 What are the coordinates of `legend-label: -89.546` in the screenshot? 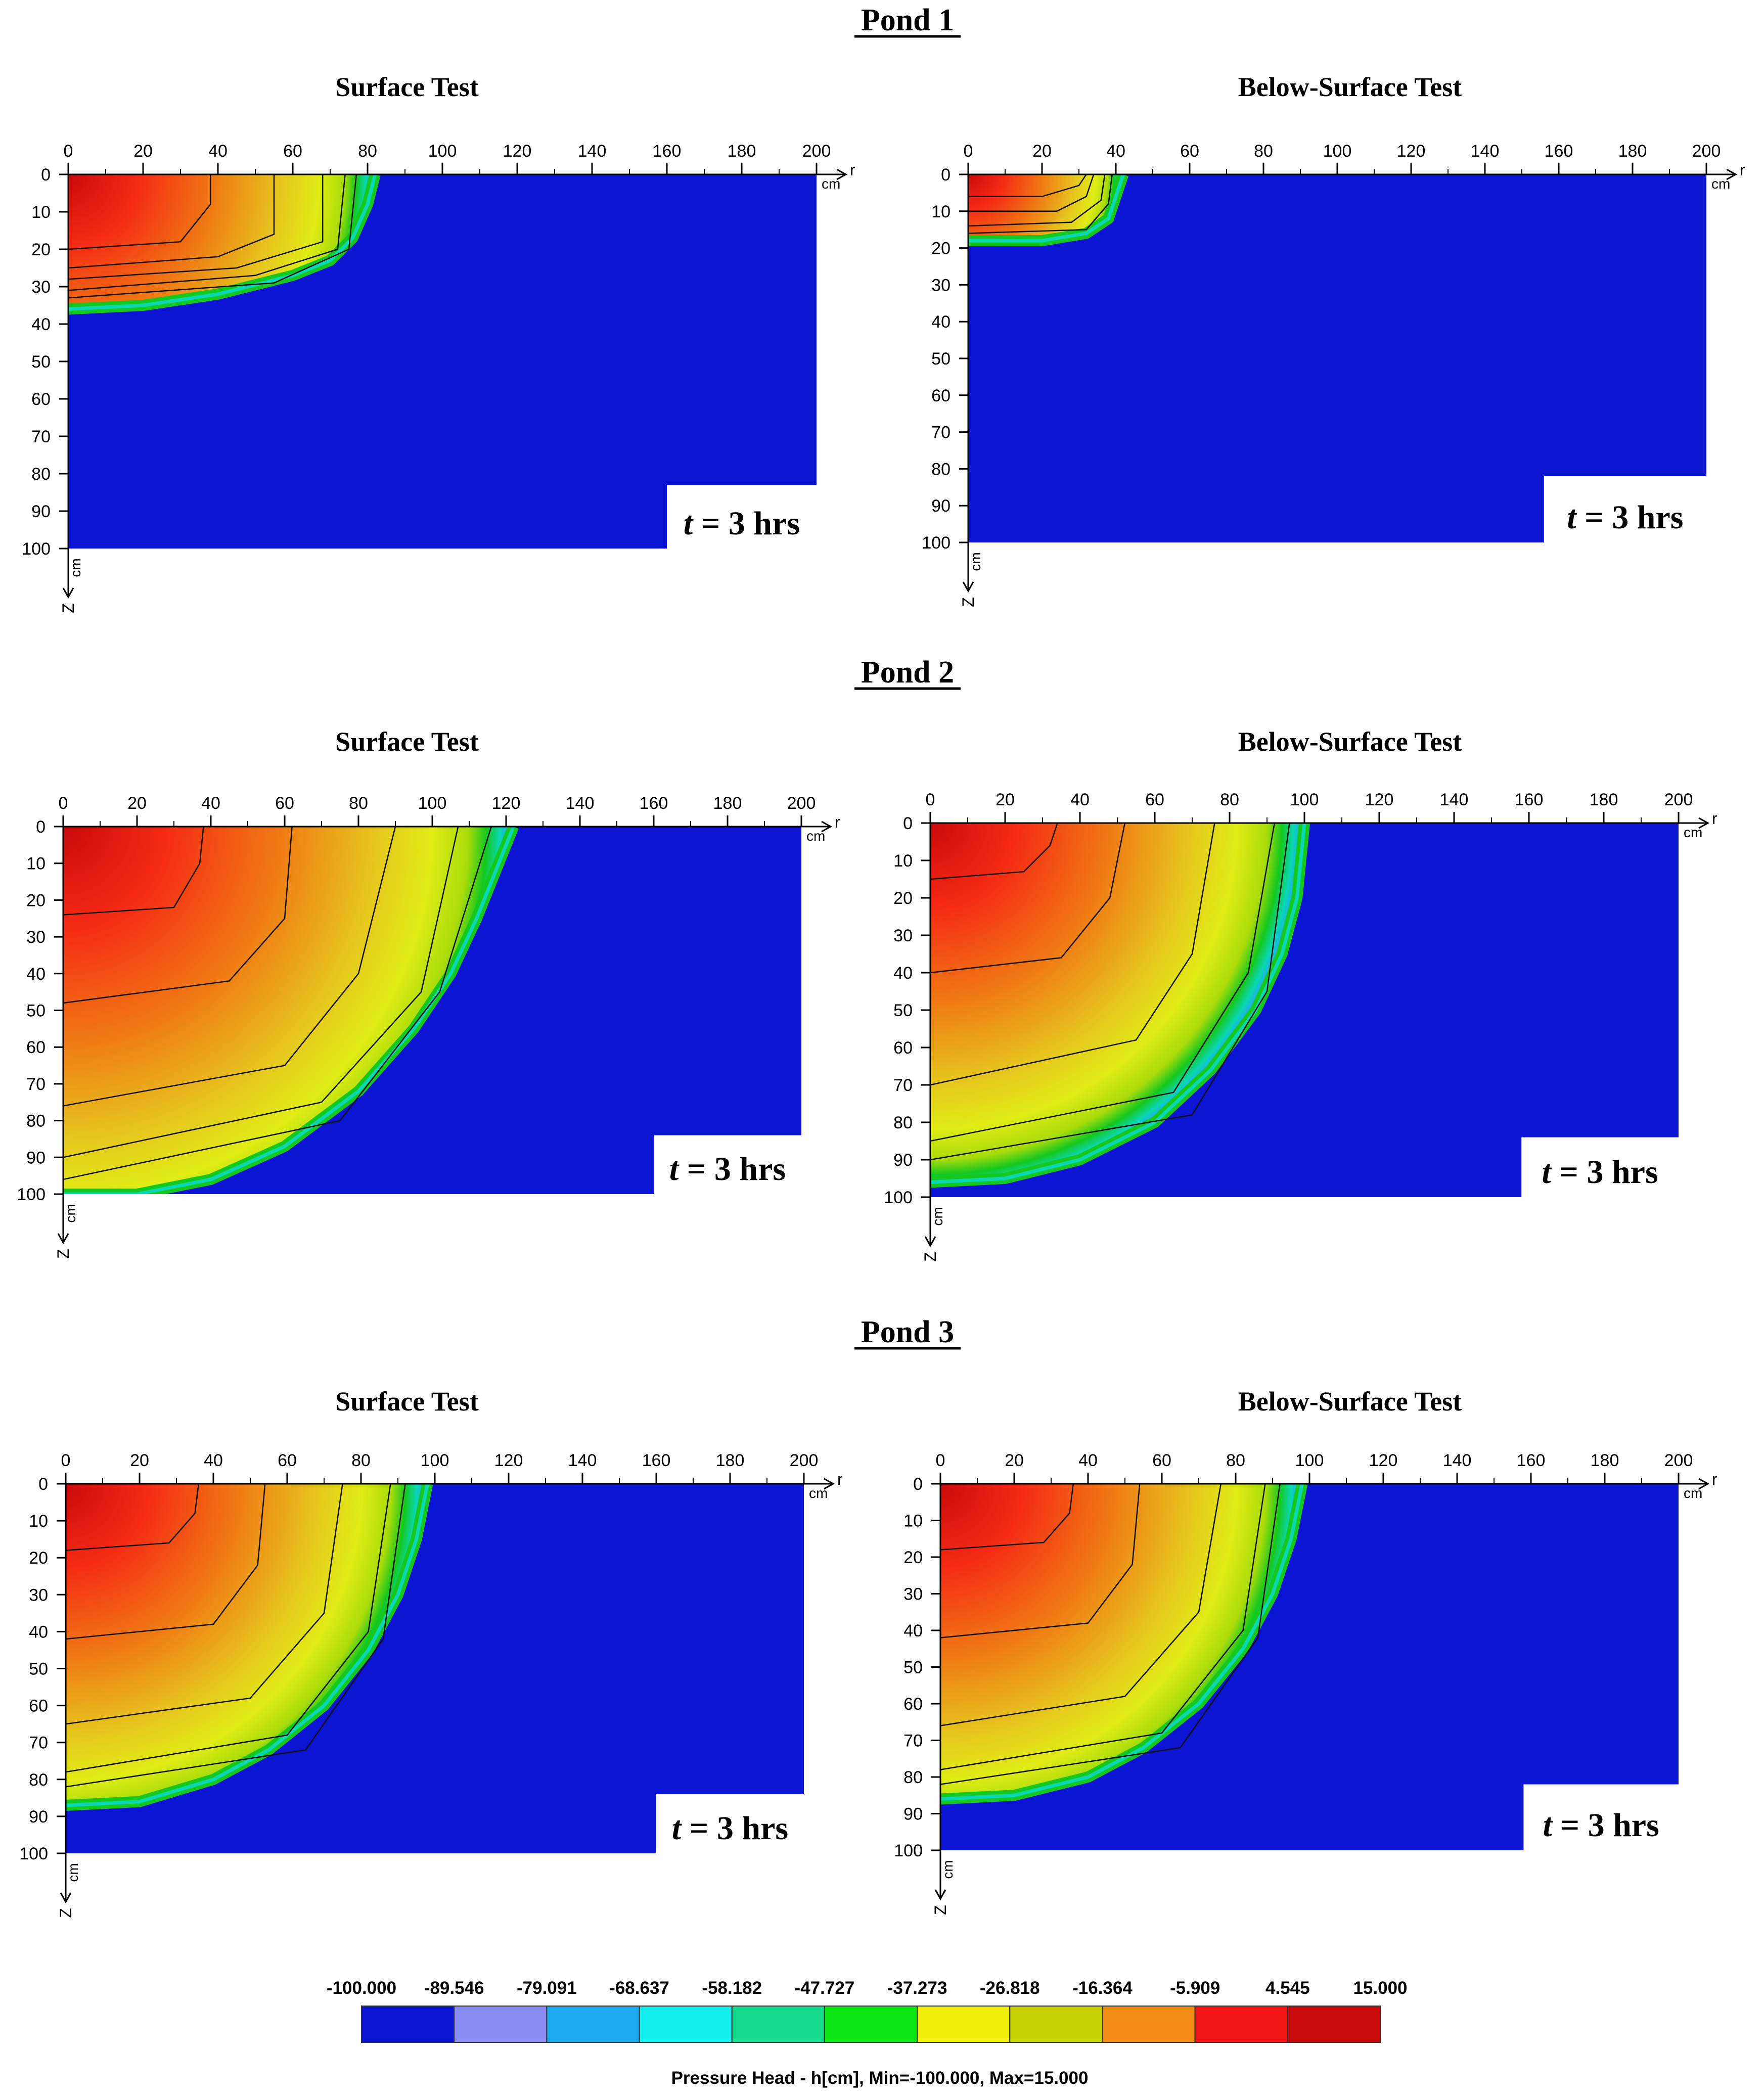 It's located at (454, 1988).